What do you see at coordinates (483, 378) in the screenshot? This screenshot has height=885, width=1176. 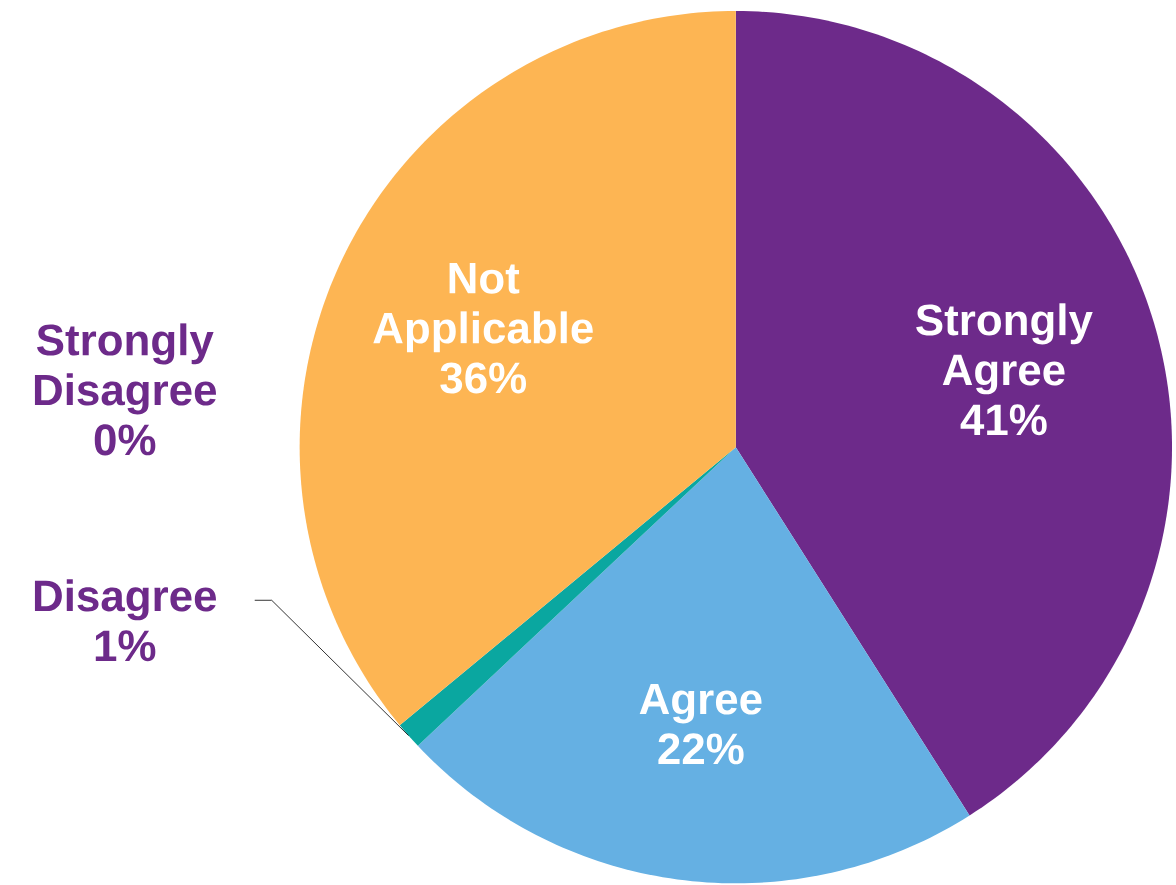 I see `data-label: 36%` at bounding box center [483, 378].